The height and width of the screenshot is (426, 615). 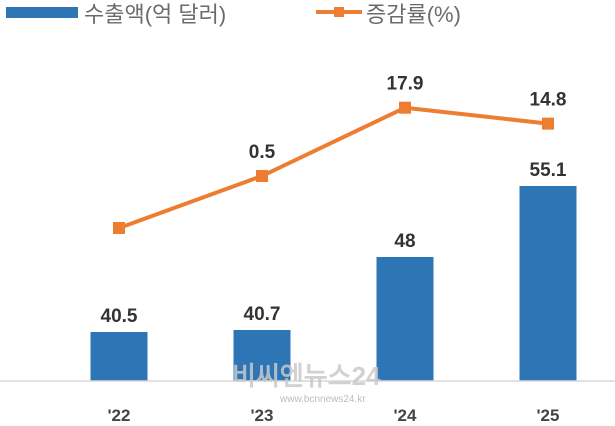 I want to click on legend-bar-label: 수출액(억 달러), so click(x=155, y=14).